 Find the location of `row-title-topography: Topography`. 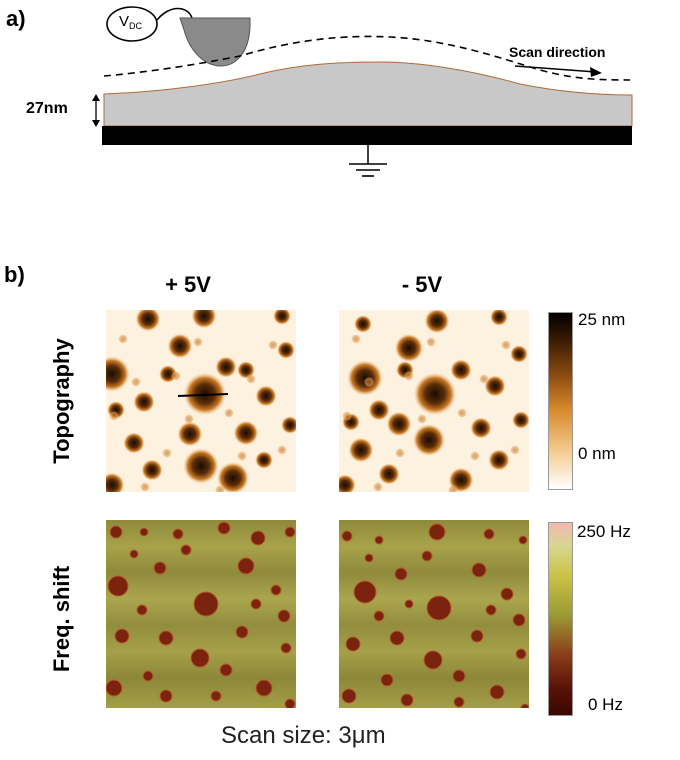

row-title-topography: Topography is located at coordinates (61, 401).